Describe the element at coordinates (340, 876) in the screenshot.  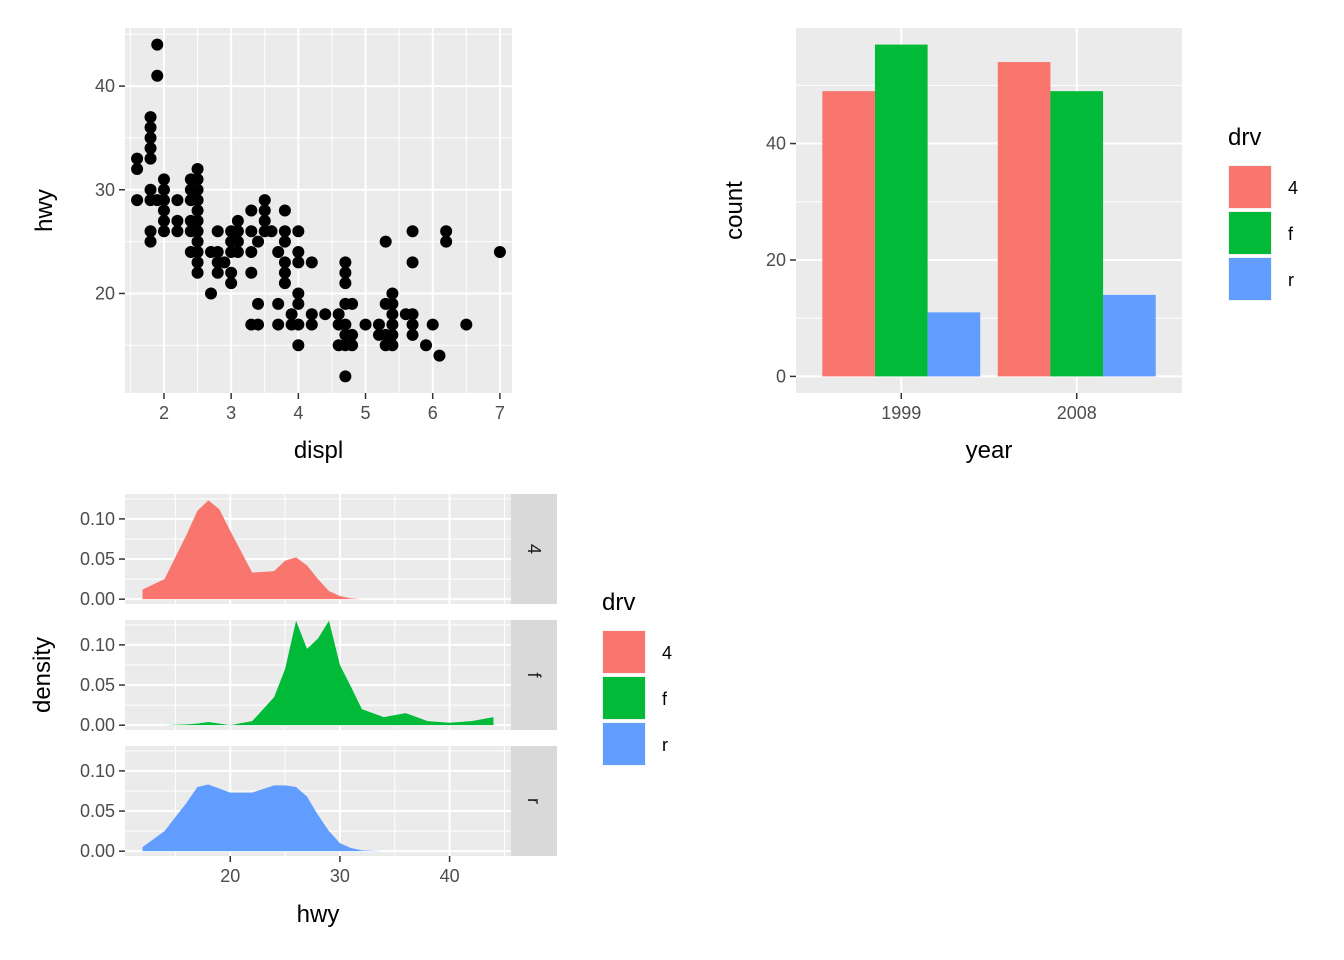
I see `x-tick-label: 30` at that location.